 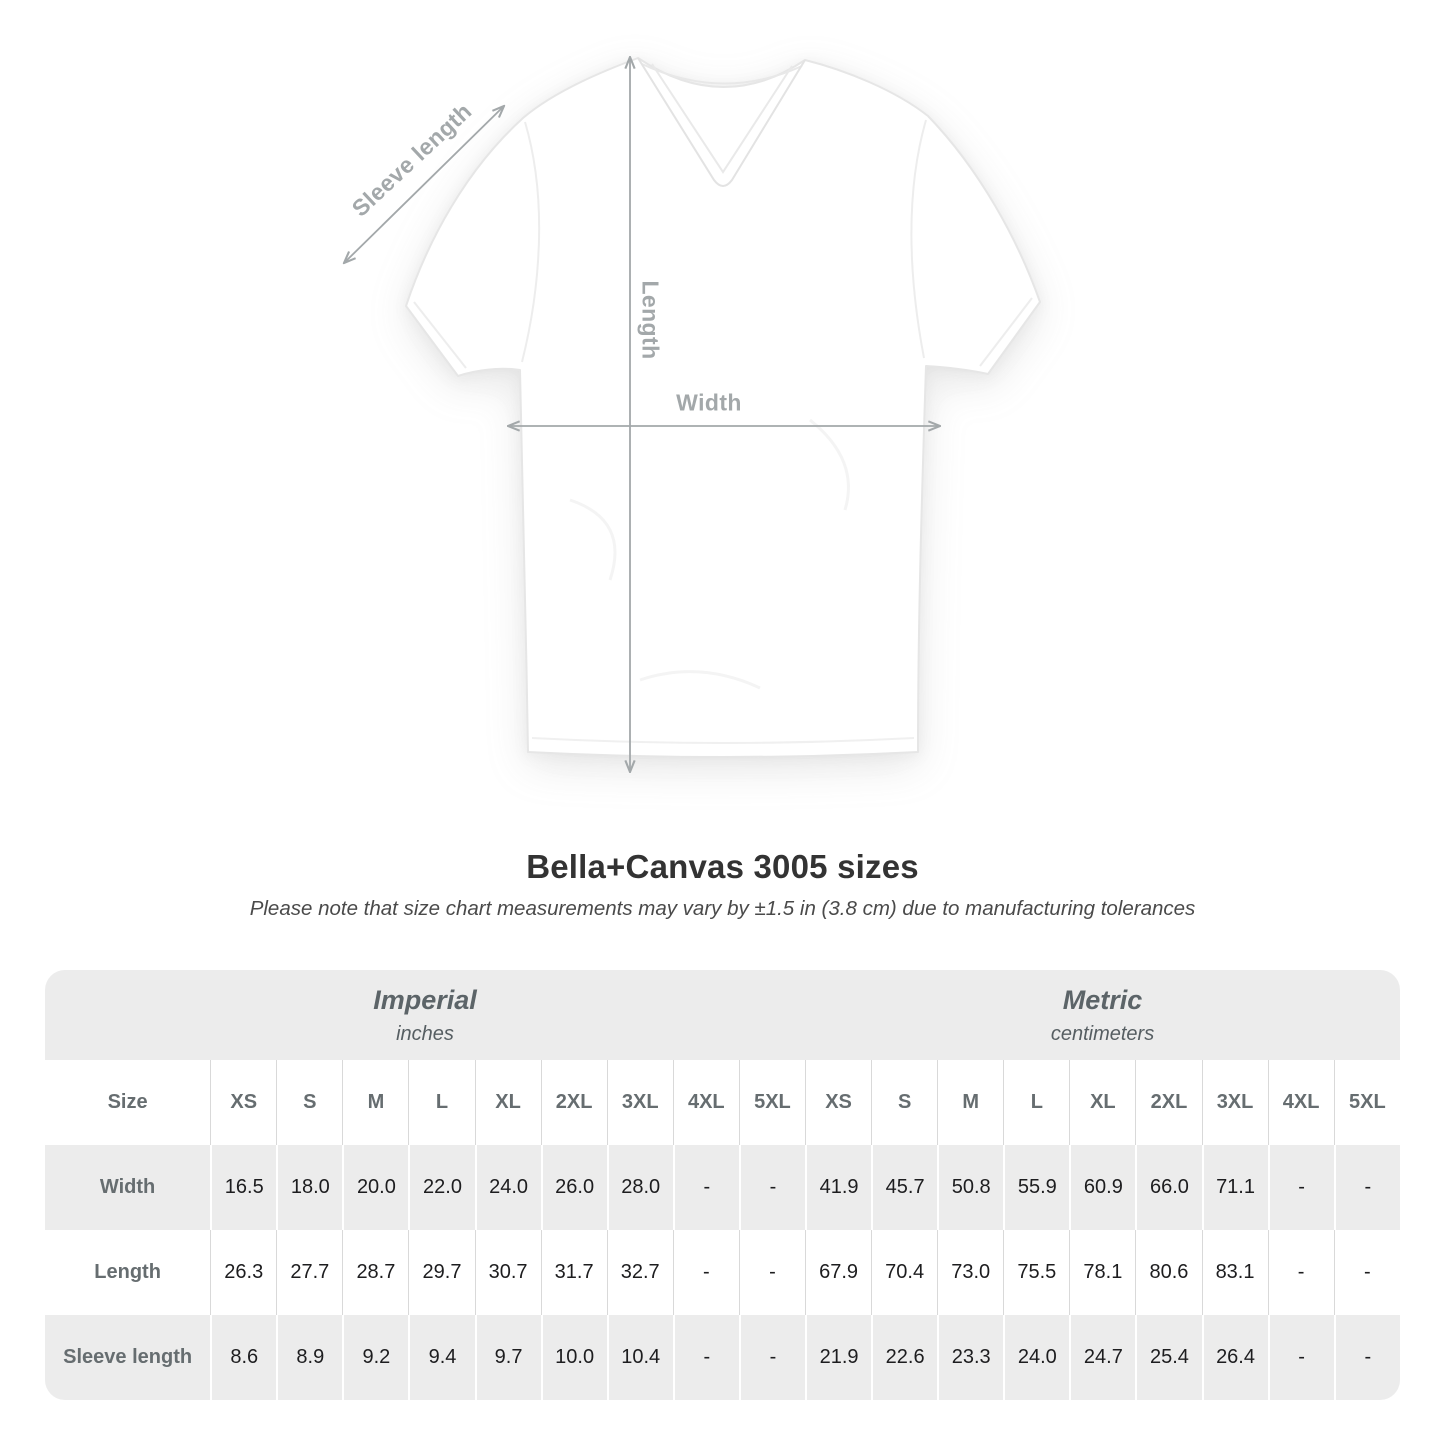 I want to click on value-cell: 73.0, so click(x=970, y=1272).